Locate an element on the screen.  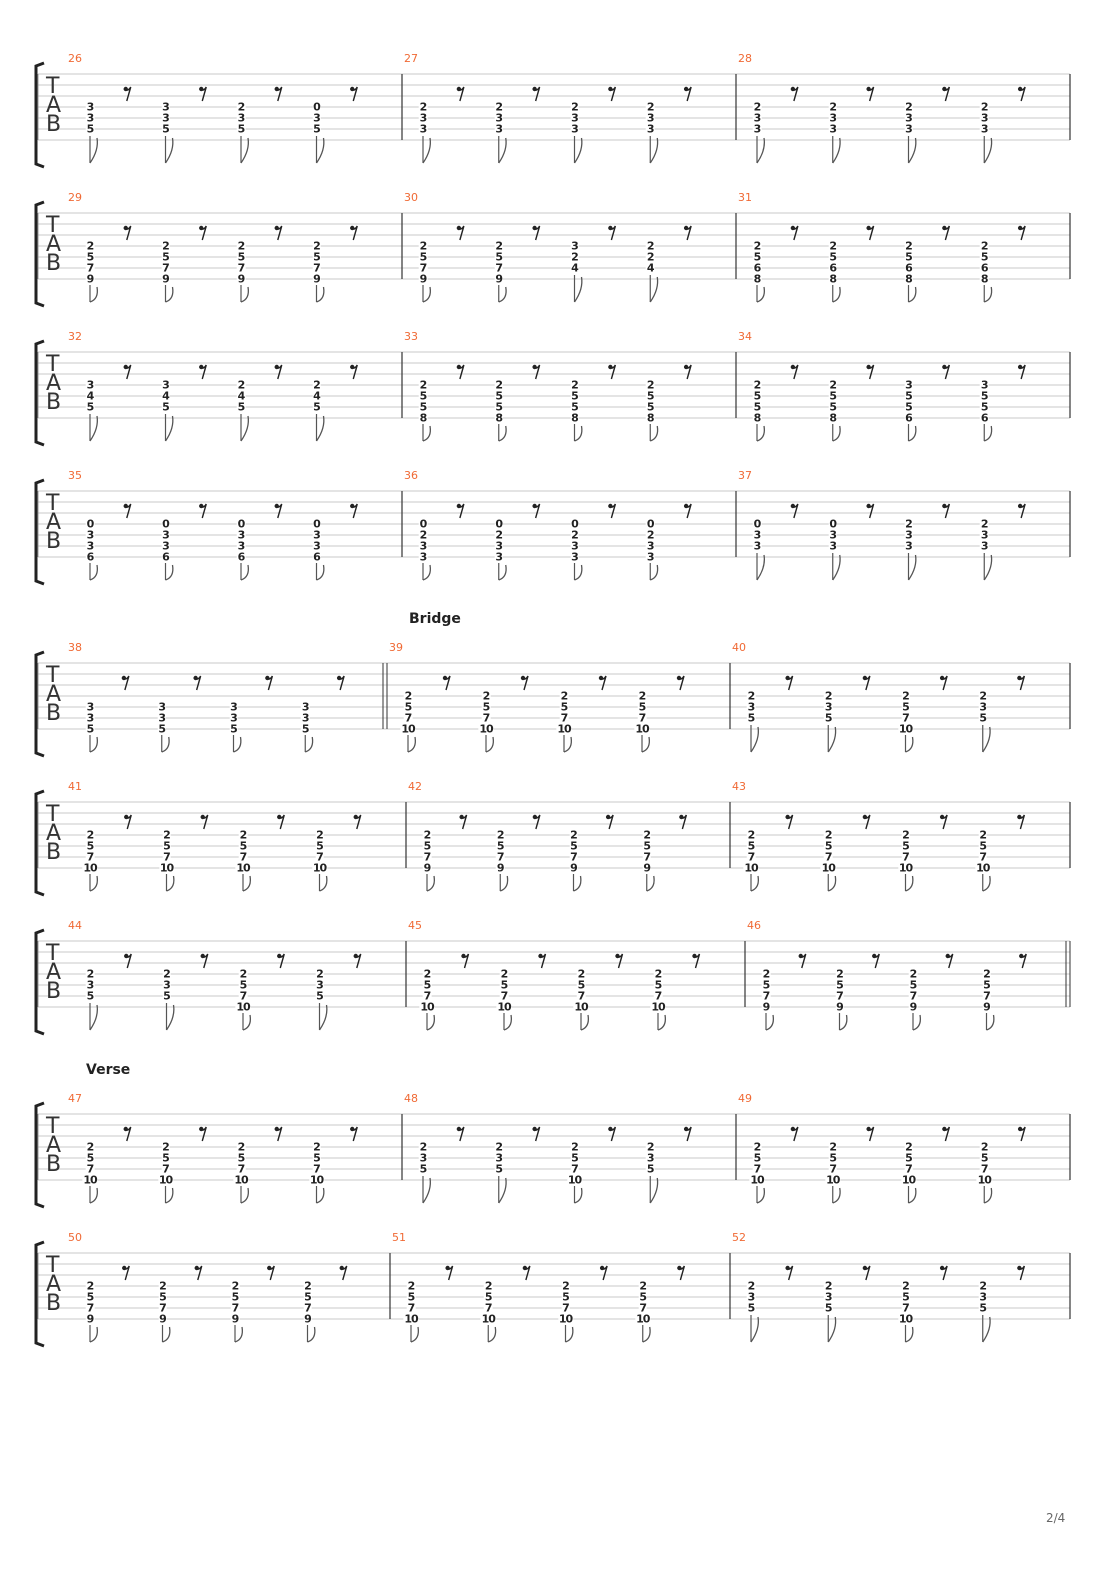
measure-number: 45 is located at coordinates (415, 925).